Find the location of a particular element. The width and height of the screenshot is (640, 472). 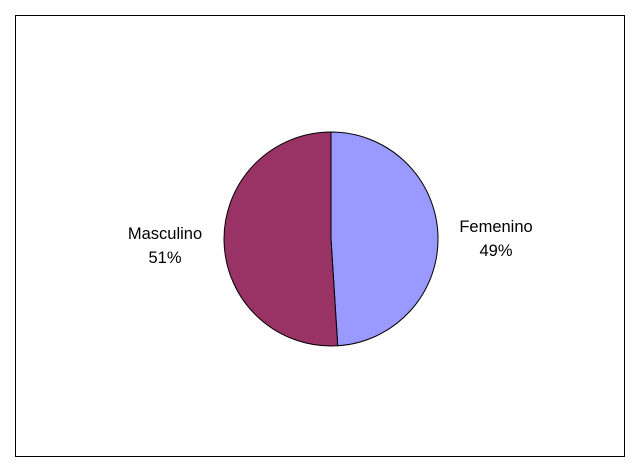

slice-label-femenino: Femenino 49% is located at coordinates (496, 239).